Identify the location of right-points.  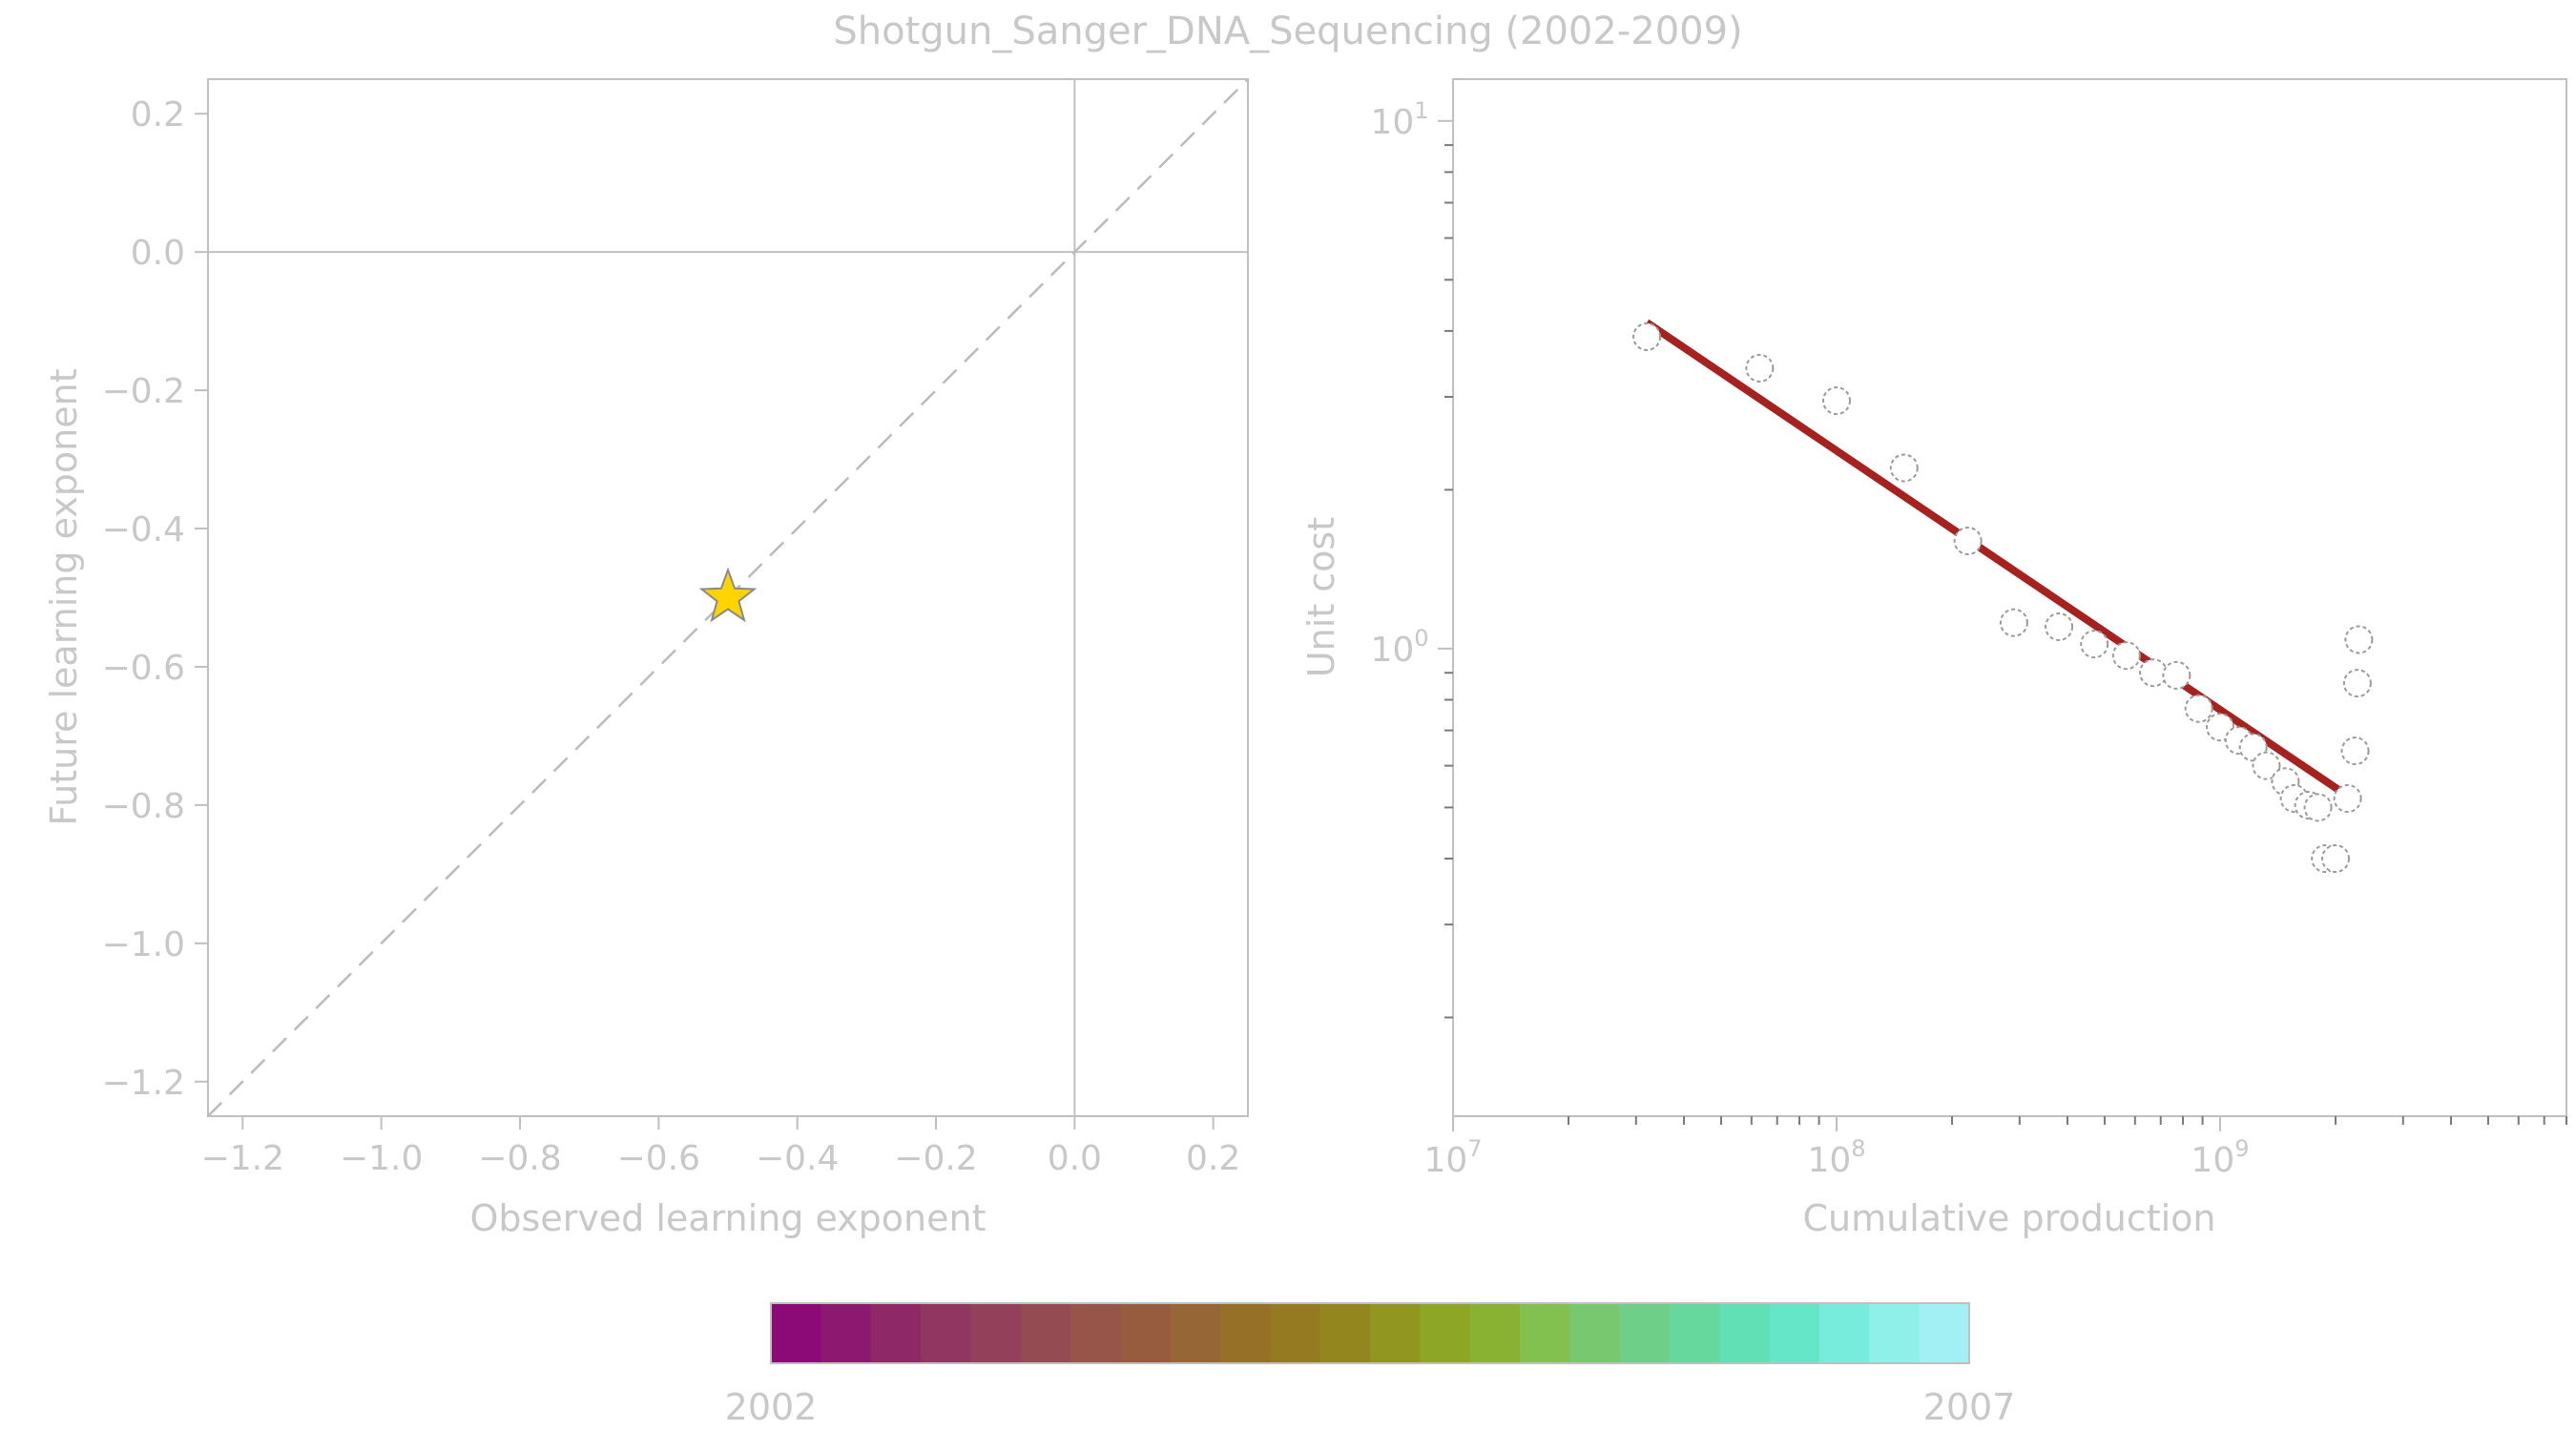
(2003, 597).